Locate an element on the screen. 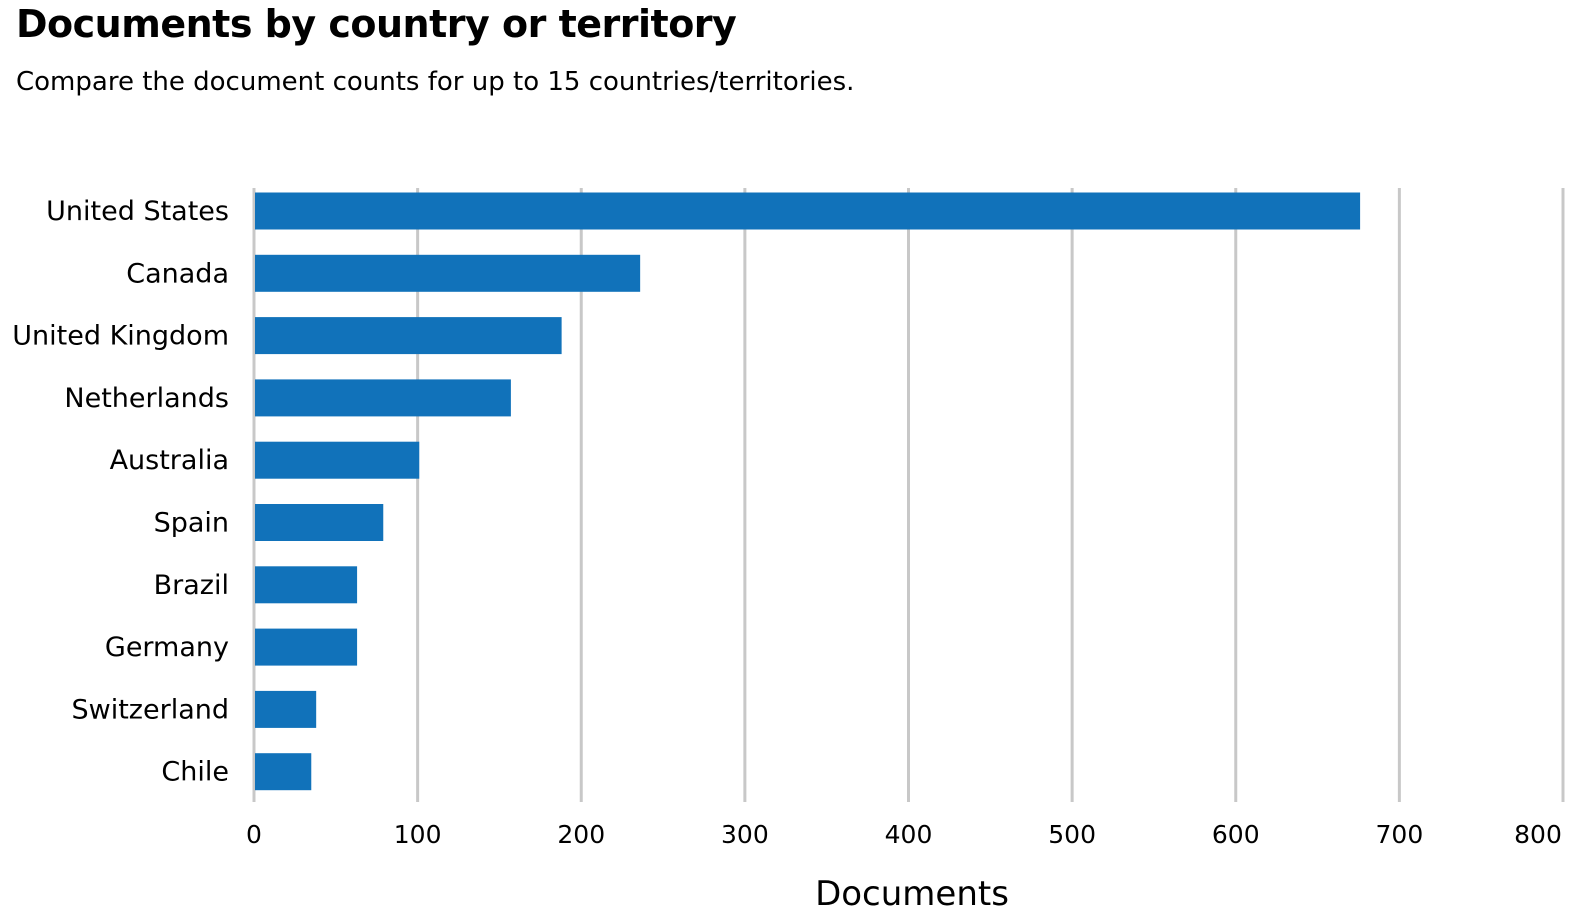 This screenshot has width=1574, height=923. x-tick-label: 700 is located at coordinates (1400, 834).